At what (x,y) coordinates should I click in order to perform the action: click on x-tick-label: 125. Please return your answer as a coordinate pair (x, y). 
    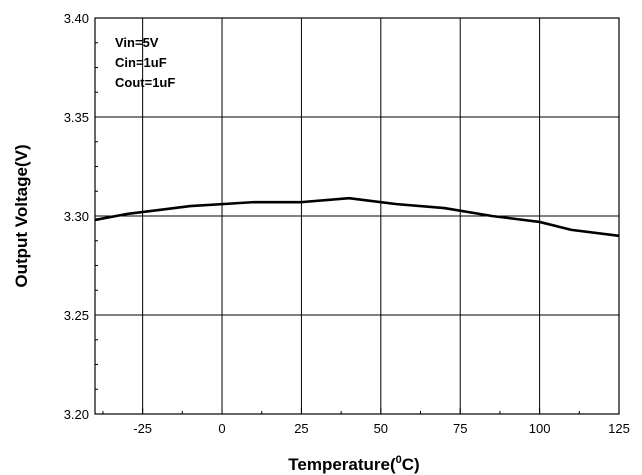
    Looking at the image, I should click on (619, 428).